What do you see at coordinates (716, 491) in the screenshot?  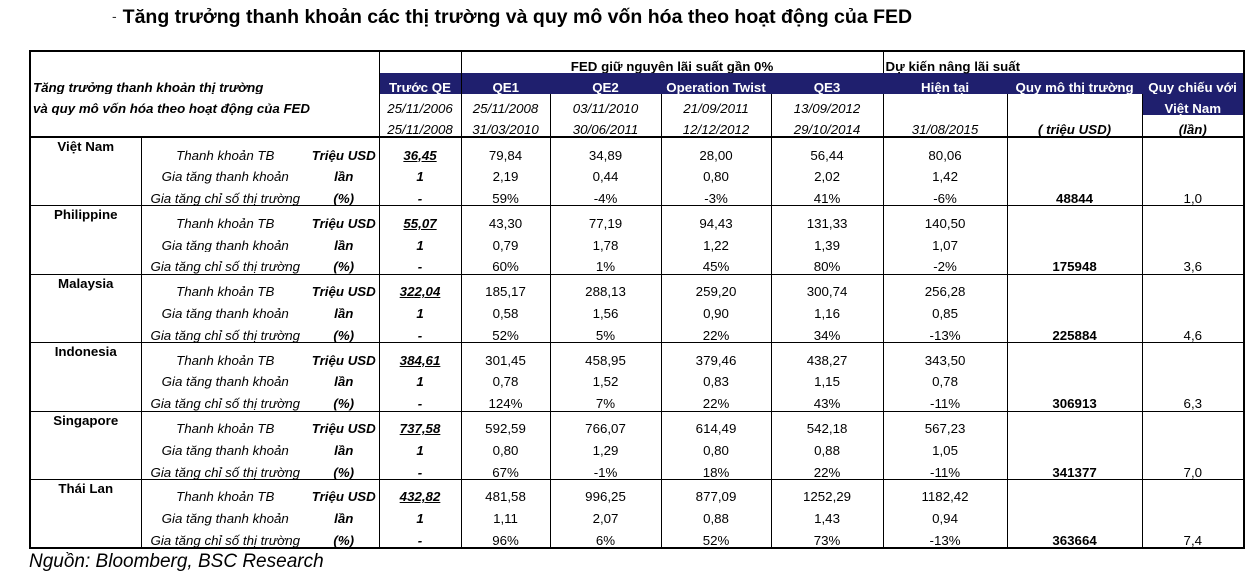 I see `value-cell: 877,09` at bounding box center [716, 491].